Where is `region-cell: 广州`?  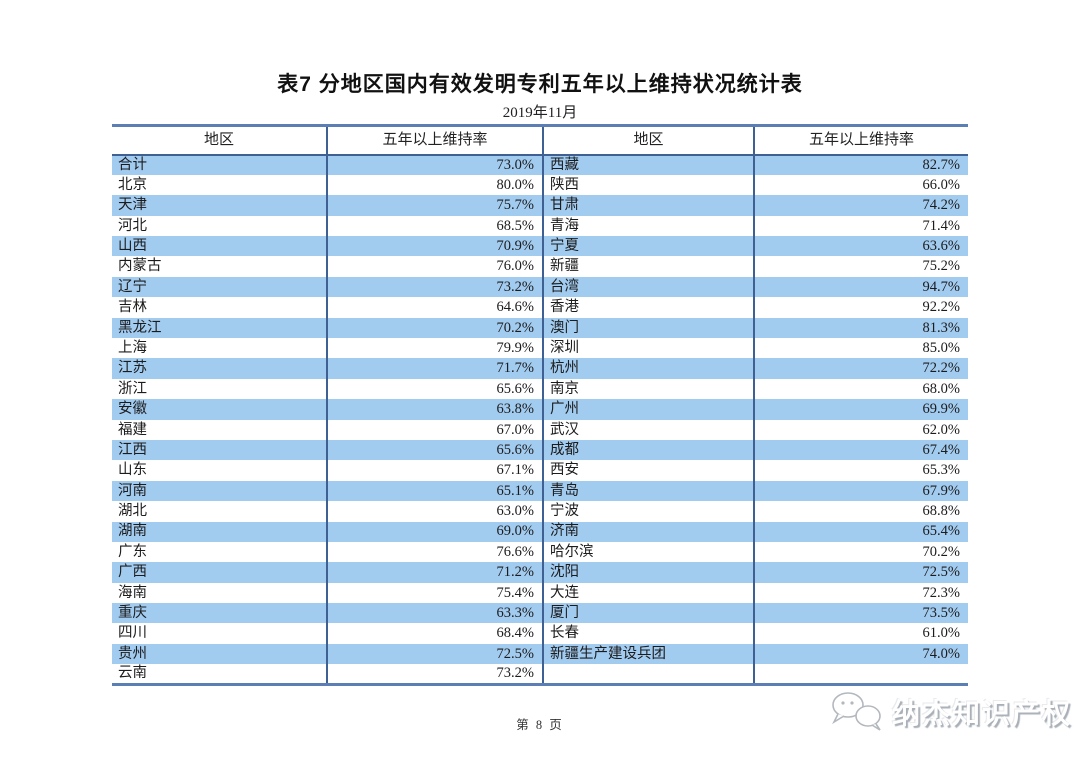
region-cell: 广州 is located at coordinates (648, 409).